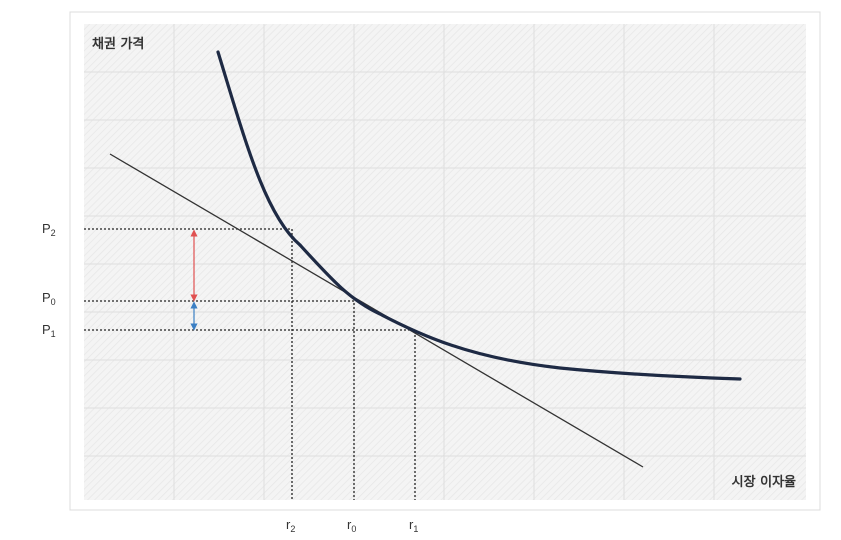 This screenshot has height=540, width=841. Describe the element at coordinates (49, 298) in the screenshot. I see `price-label-p0: P0` at that location.